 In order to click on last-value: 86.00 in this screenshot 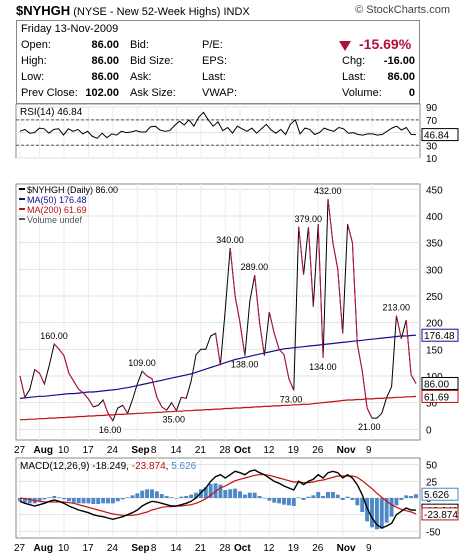, I will do `click(401, 77)`.